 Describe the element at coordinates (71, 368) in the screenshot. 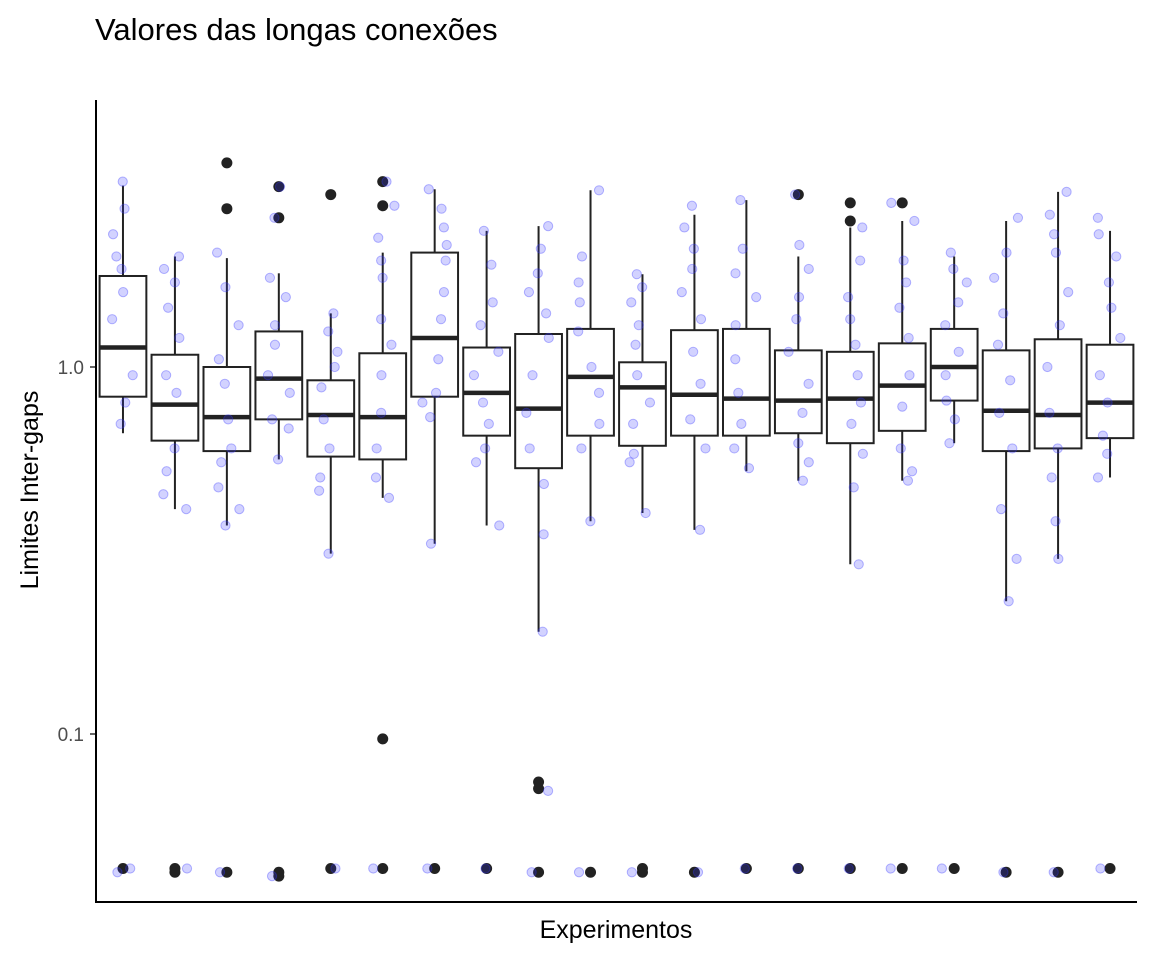

I see `y-tick-label: 1.0` at that location.